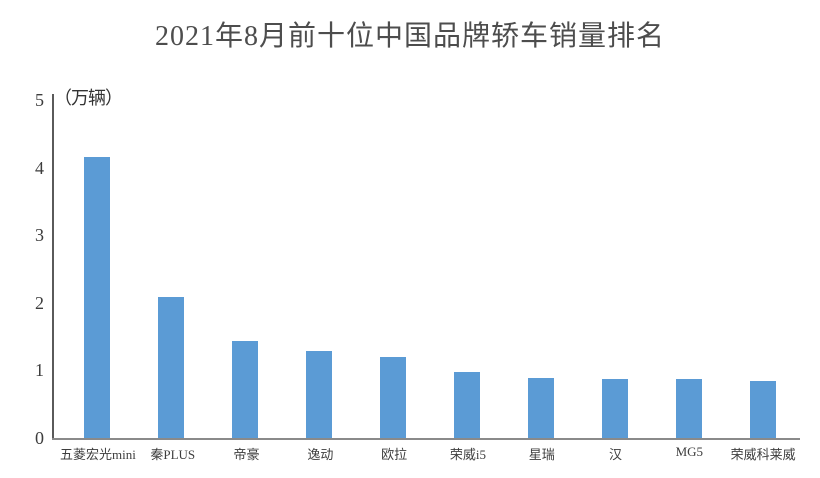  What do you see at coordinates (763, 409) in the screenshot?
I see `bar-荣威科莱威` at bounding box center [763, 409].